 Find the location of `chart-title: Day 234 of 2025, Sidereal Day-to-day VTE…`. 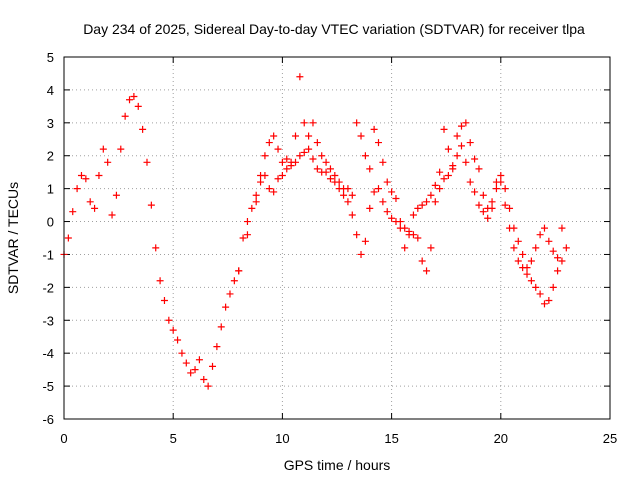

chart-title: Day 234 of 2025, Sidereal Day-to-day VTE… is located at coordinates (334, 29).